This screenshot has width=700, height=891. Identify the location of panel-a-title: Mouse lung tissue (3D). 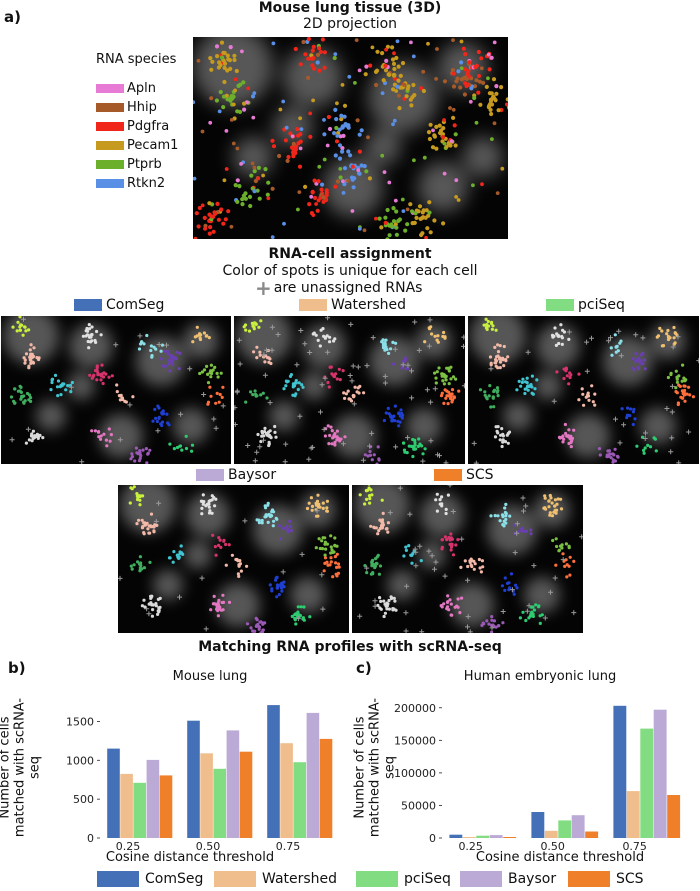
(350, 8).